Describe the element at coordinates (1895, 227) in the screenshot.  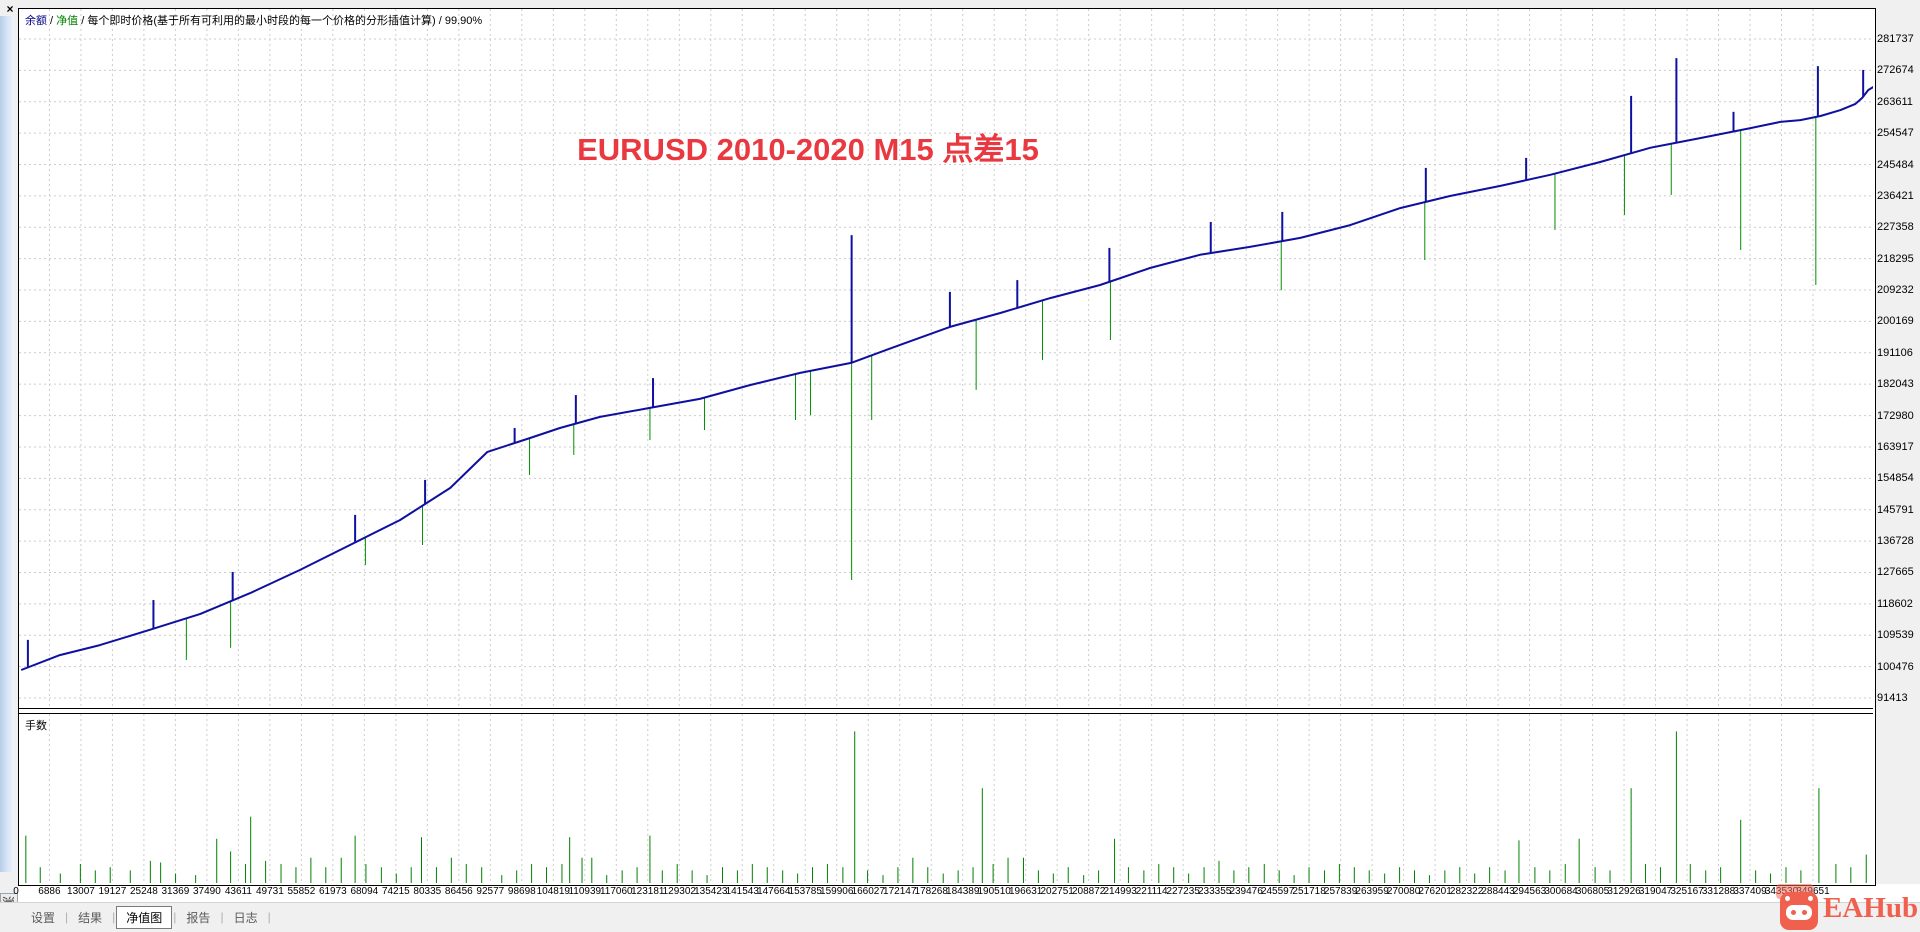
I see `y-axis-label: 227358` at that location.